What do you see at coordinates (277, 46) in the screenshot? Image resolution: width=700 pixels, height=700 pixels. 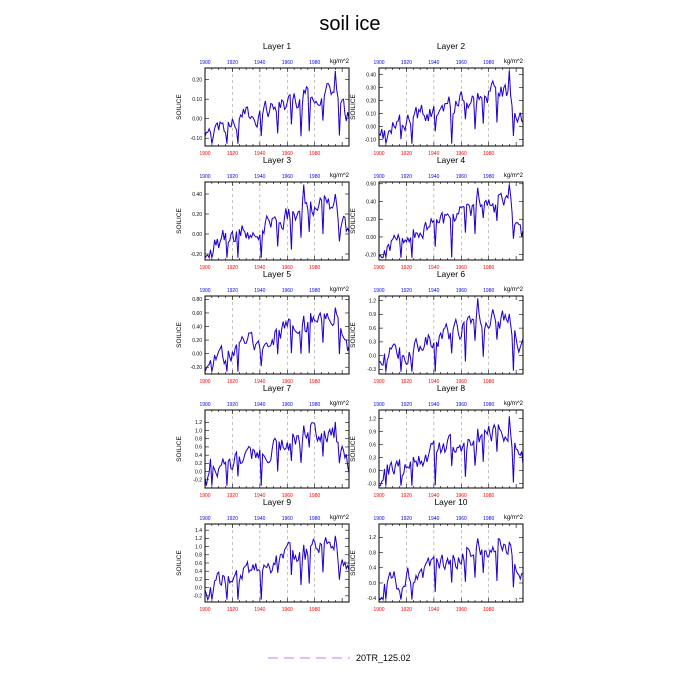 I see `panel-title: Layer 1` at bounding box center [277, 46].